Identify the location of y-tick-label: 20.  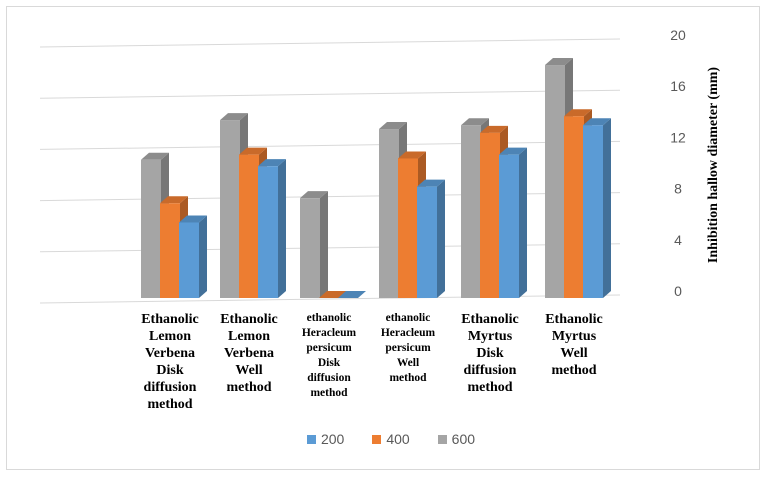
(678, 35).